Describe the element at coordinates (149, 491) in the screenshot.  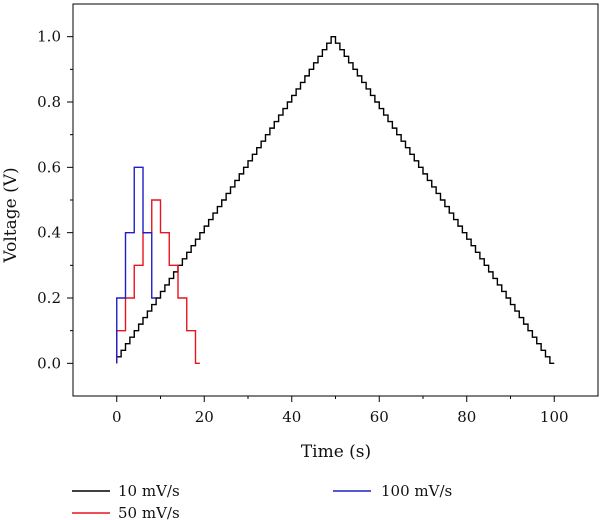
I see `legend-label-10mvs: 10 mV/s` at that location.